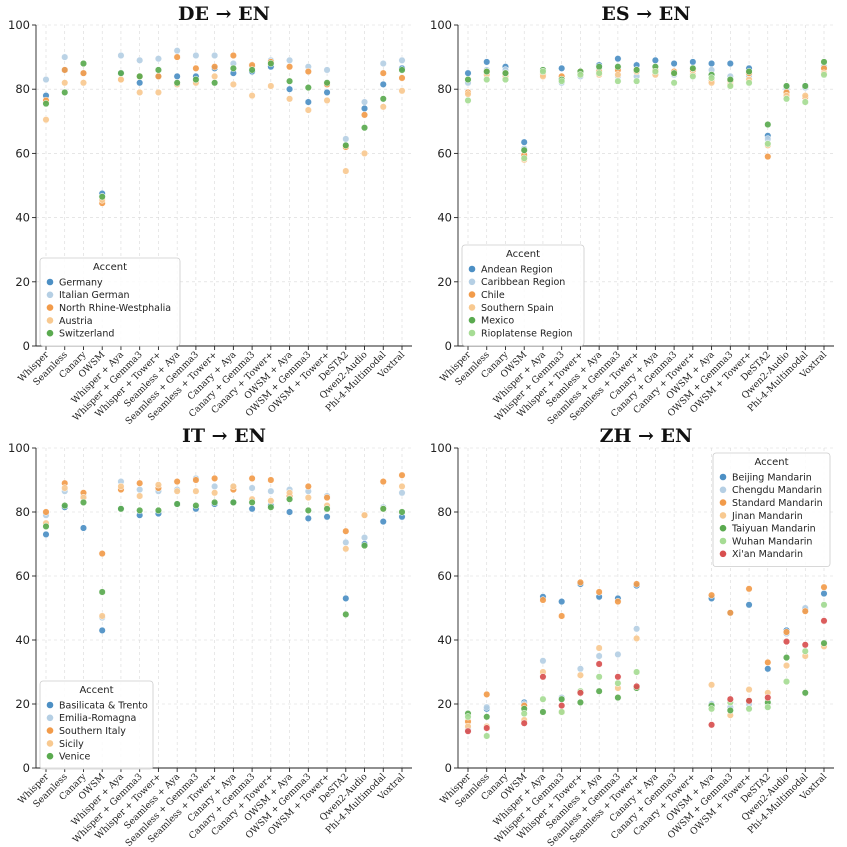 The width and height of the screenshot is (847, 847). Describe the element at coordinates (81, 282) in the screenshot. I see `legend-label: Germany` at that location.